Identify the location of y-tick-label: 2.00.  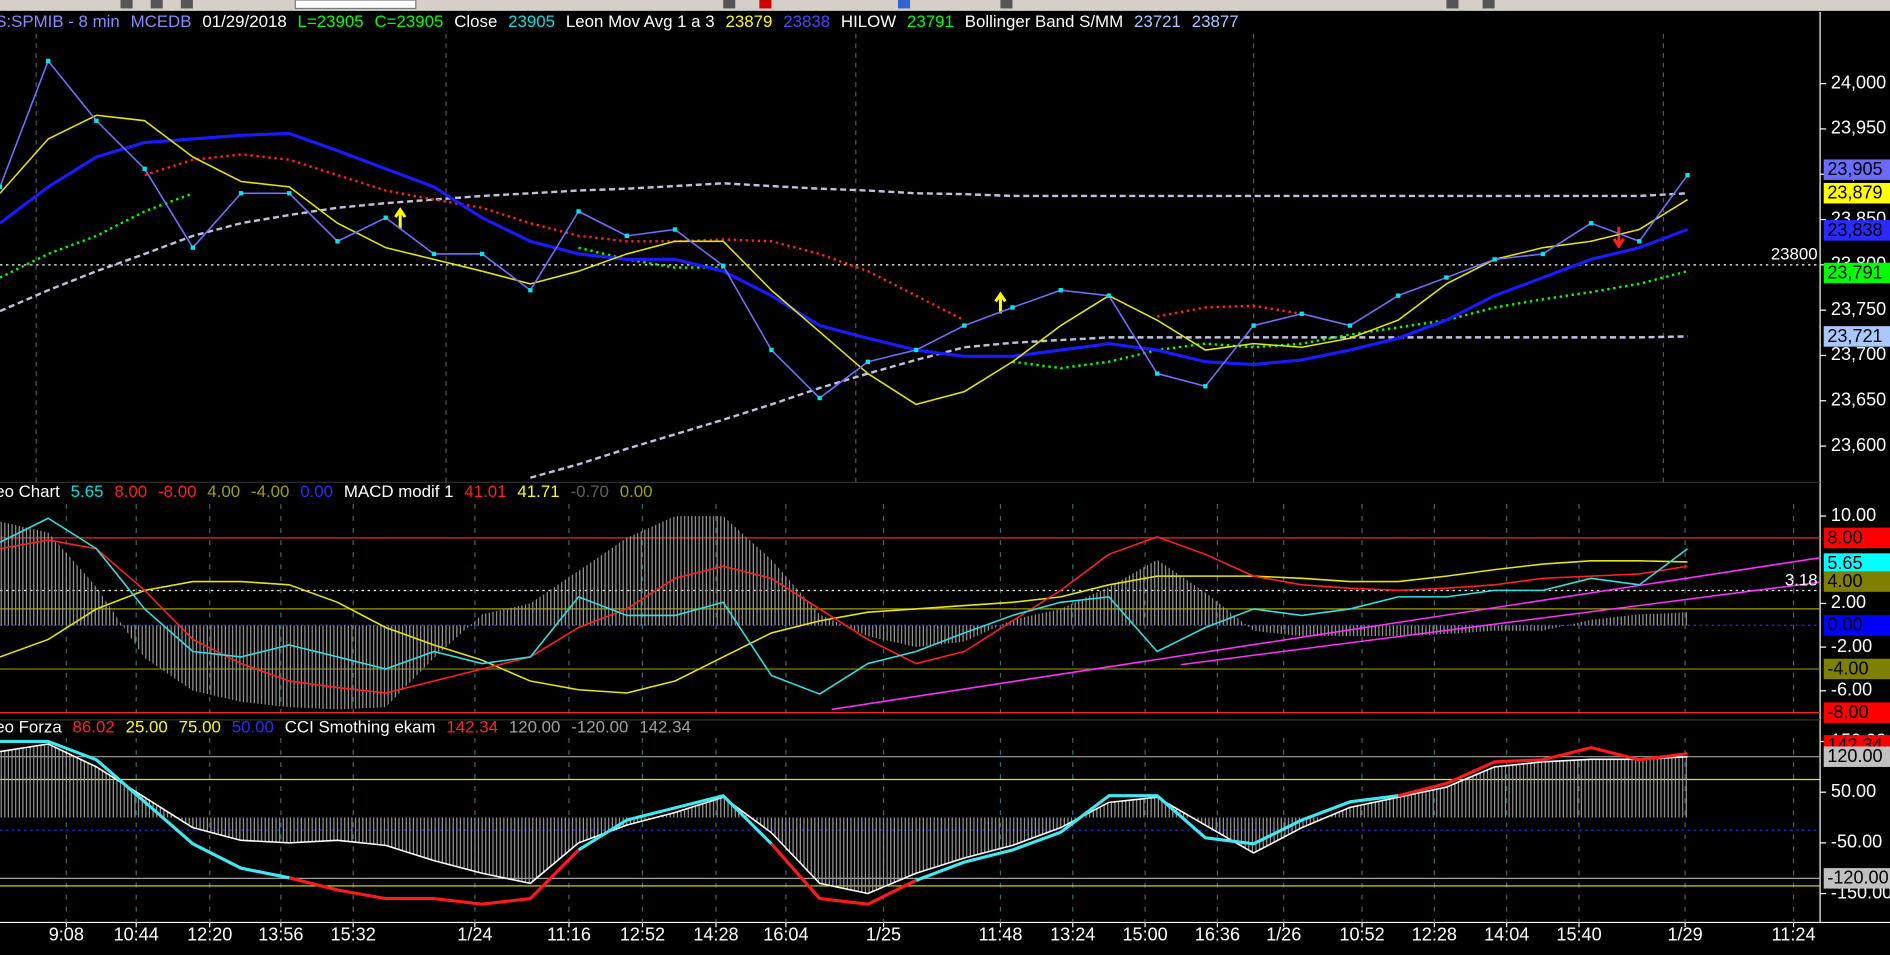
(1848, 602).